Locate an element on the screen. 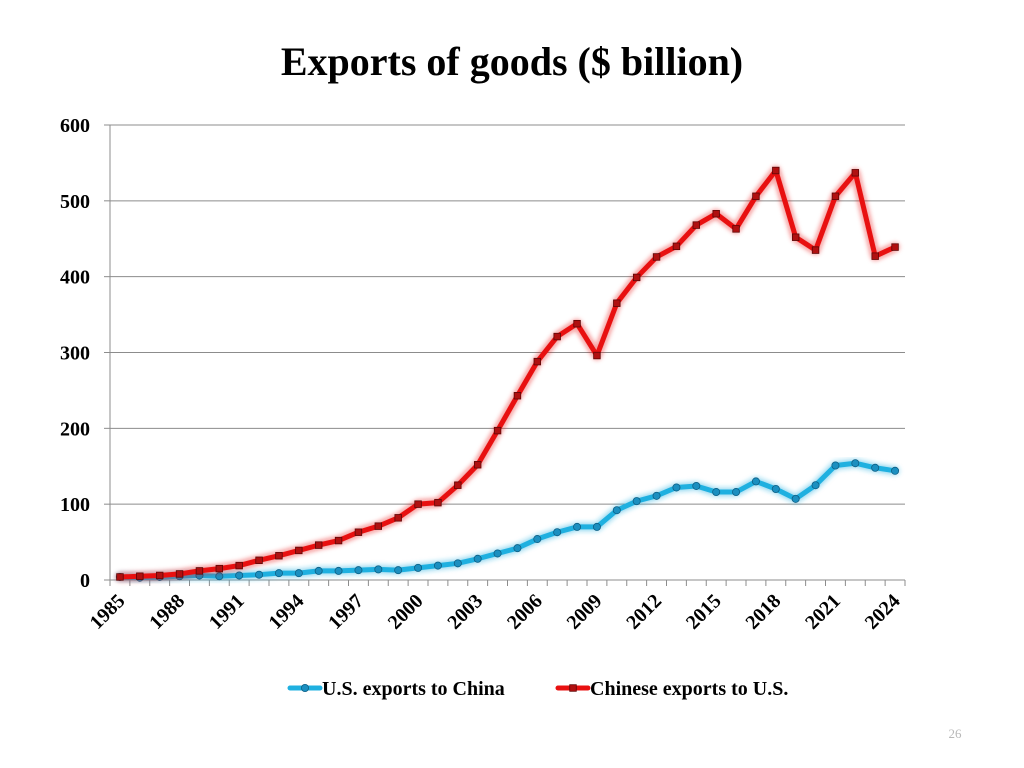 Image resolution: width=1024 pixels, height=768 pixels. x-tick-label: 1985 is located at coordinates (108, 612).